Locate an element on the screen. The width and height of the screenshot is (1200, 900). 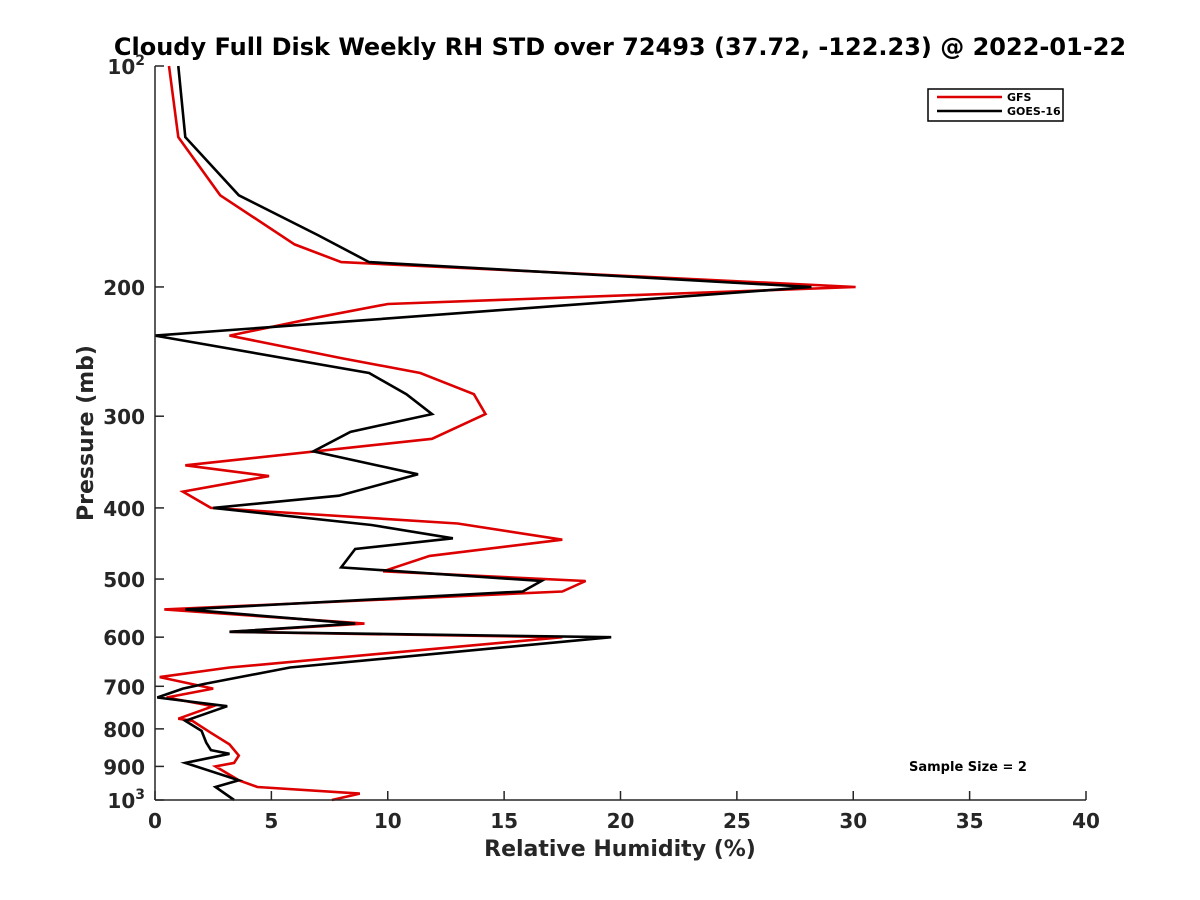
y-tick-label: 200 is located at coordinates (124, 288).